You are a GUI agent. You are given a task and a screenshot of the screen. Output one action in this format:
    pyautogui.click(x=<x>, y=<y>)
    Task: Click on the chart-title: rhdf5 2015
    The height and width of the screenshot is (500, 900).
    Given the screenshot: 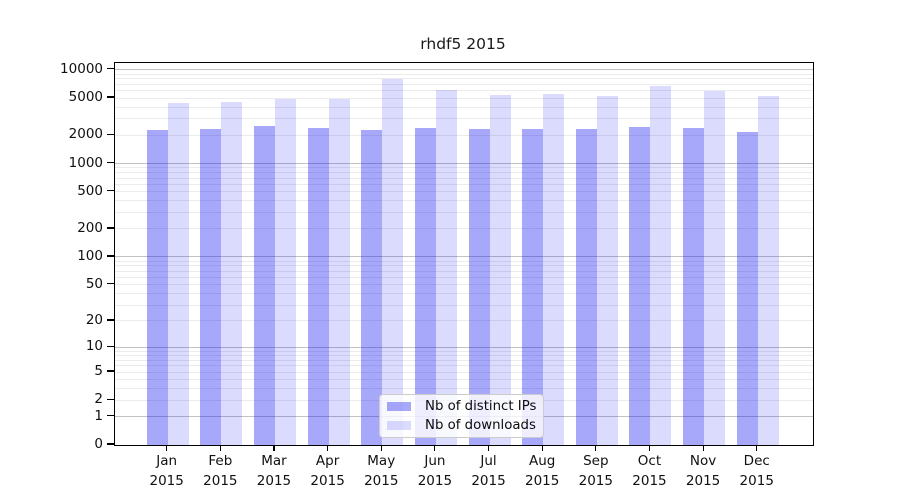 What is the action you would take?
    pyautogui.click(x=463, y=44)
    